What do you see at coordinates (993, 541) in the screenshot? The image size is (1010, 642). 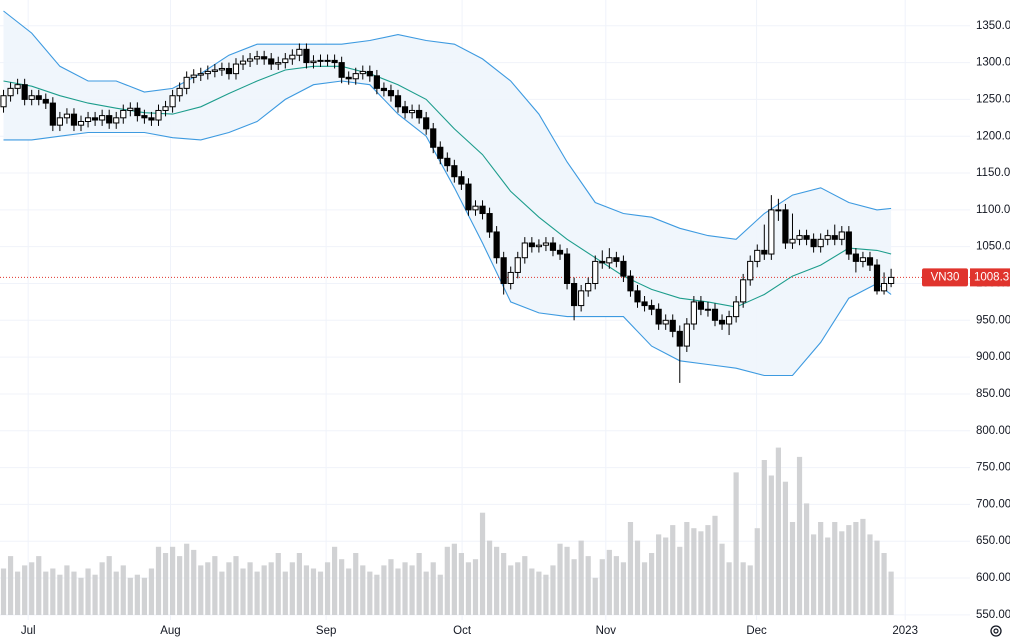 I see `y-tick-label: 650.00` at bounding box center [993, 541].